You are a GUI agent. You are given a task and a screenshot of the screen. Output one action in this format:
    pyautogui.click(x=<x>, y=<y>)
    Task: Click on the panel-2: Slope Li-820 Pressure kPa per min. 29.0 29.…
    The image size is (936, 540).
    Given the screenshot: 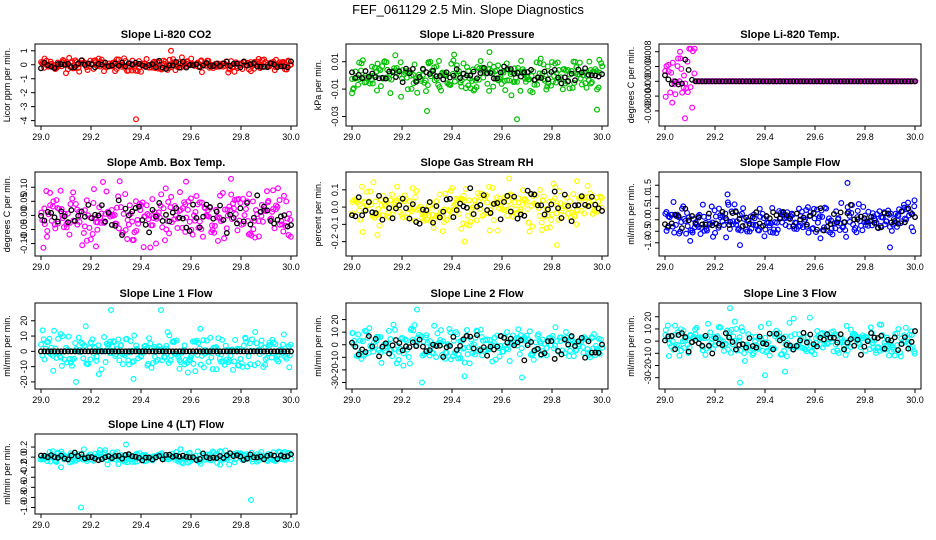 What is the action you would take?
    pyautogui.click(x=462, y=85)
    